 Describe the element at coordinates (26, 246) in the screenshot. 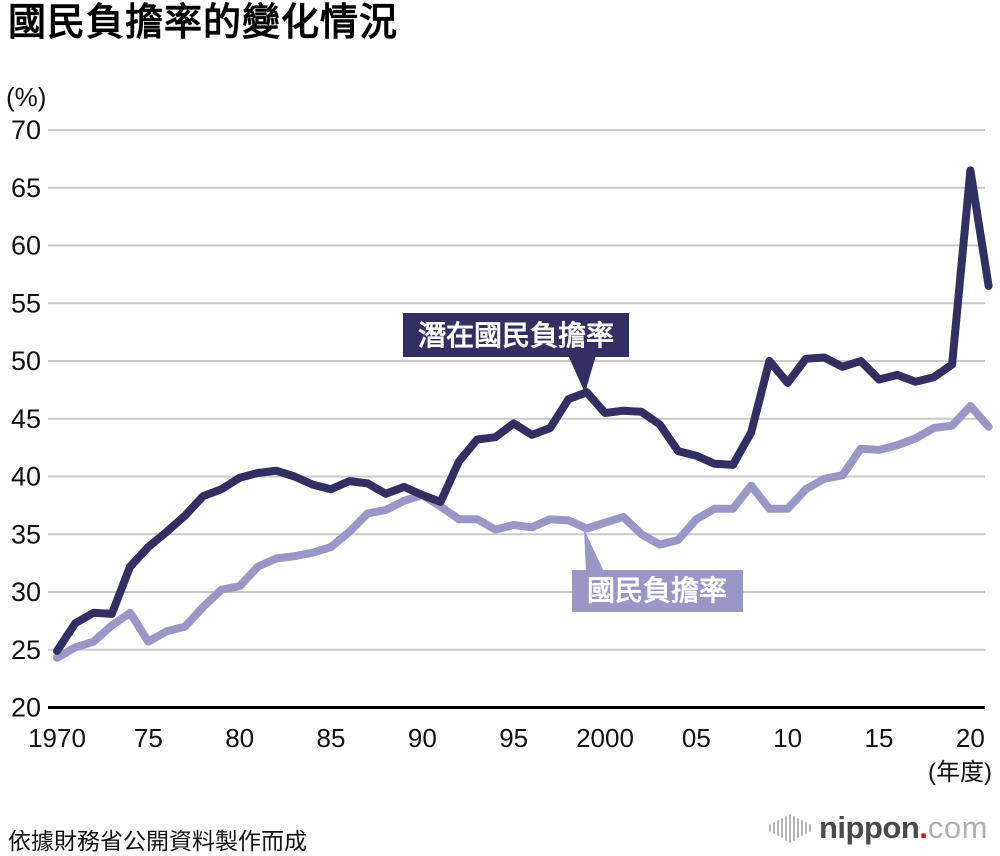

I see `y-tick-label: 60` at that location.